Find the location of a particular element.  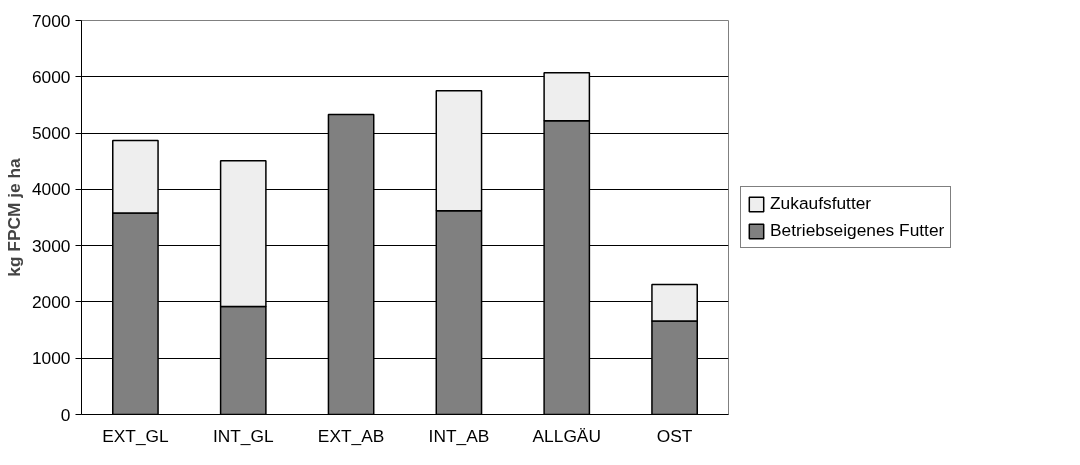

x-tick-label: EXT_AB is located at coordinates (351, 435).